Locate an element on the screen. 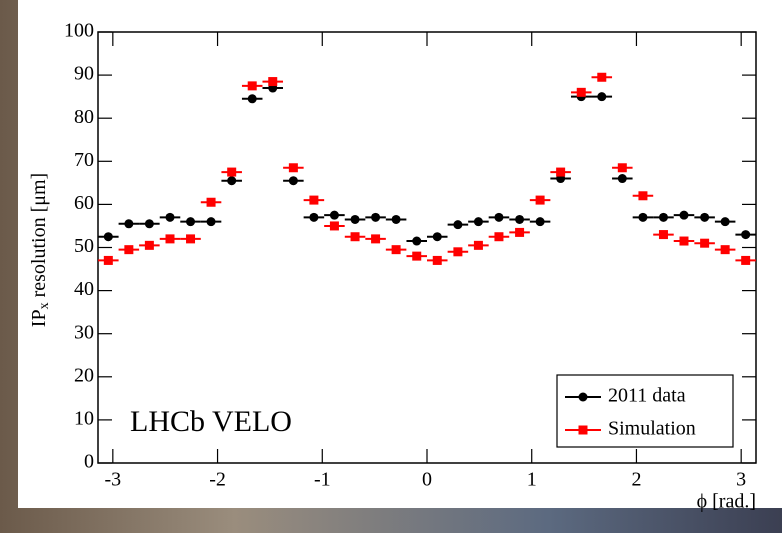 Image resolution: width=782 pixels, height=533 pixels. x-axis-label: ϕ [rad.] is located at coordinates (726, 502).